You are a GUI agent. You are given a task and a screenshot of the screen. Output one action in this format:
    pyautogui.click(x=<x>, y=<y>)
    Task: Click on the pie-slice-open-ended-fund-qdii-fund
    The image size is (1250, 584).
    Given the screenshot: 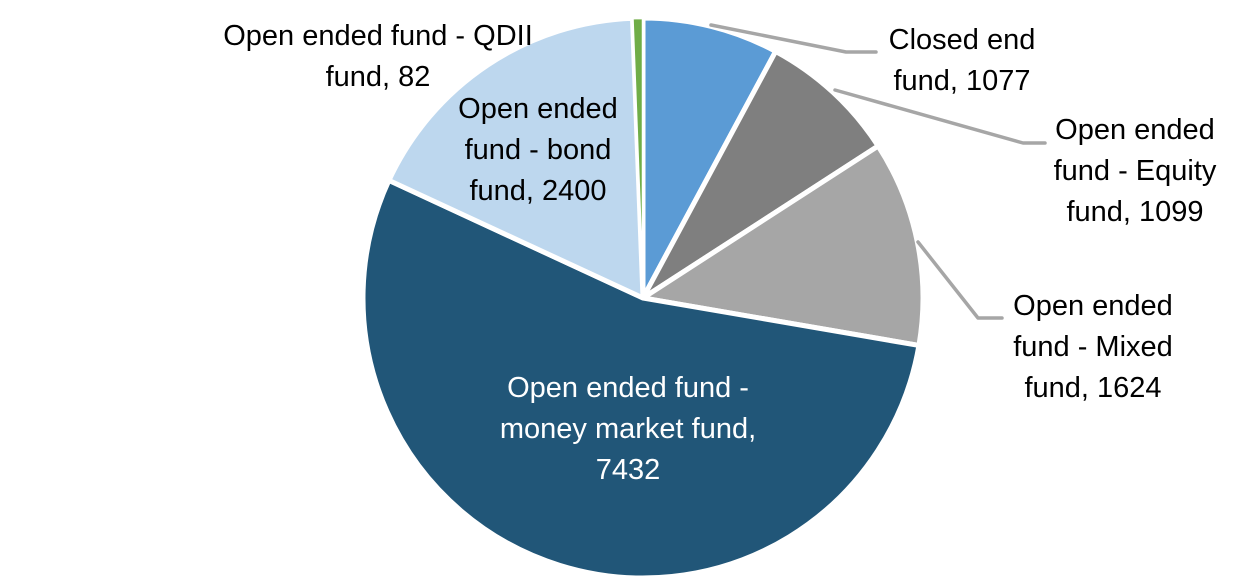 What is the action you would take?
    pyautogui.click(x=638, y=158)
    